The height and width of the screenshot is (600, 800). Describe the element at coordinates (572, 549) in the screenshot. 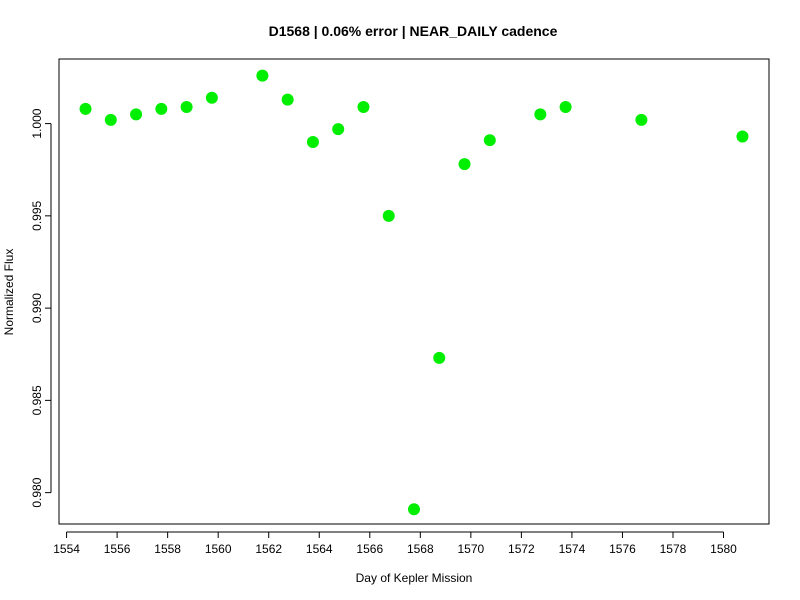

I see `x-tick-label: 1574` at that location.